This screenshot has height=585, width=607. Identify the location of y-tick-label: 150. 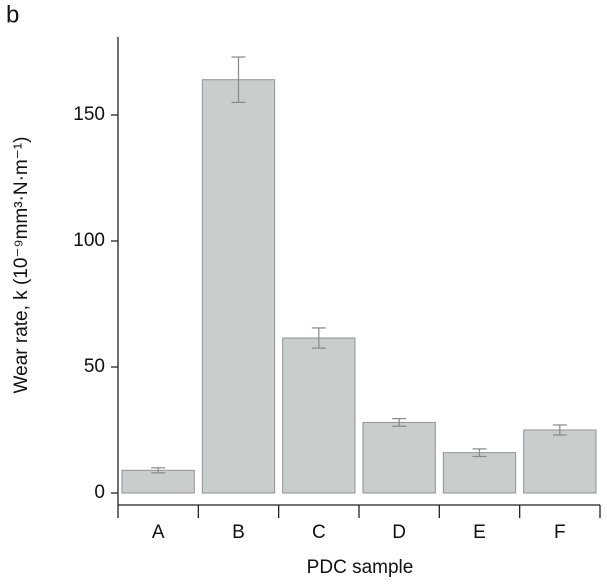
(89, 114).